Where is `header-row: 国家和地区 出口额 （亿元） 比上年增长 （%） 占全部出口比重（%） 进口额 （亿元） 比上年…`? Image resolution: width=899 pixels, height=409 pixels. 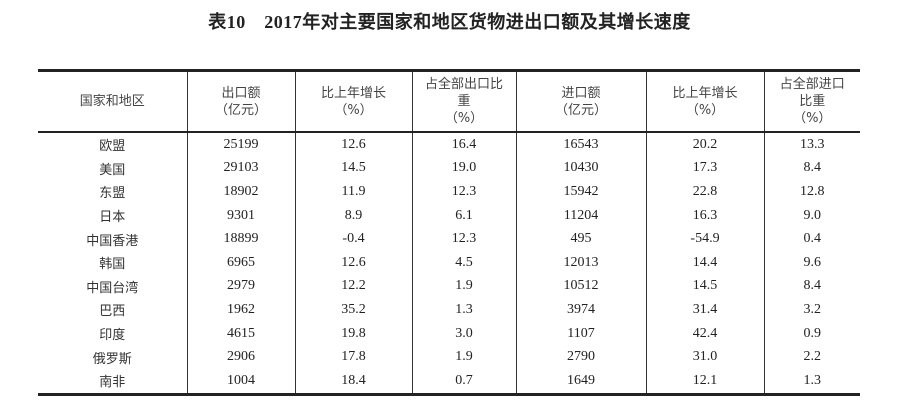 header-row: 国家和地区 出口额 （亿元） 比上年增长 （%） 占全部出口比重（%） 进口额 （亿元） 比上年… is located at coordinates (449, 101).